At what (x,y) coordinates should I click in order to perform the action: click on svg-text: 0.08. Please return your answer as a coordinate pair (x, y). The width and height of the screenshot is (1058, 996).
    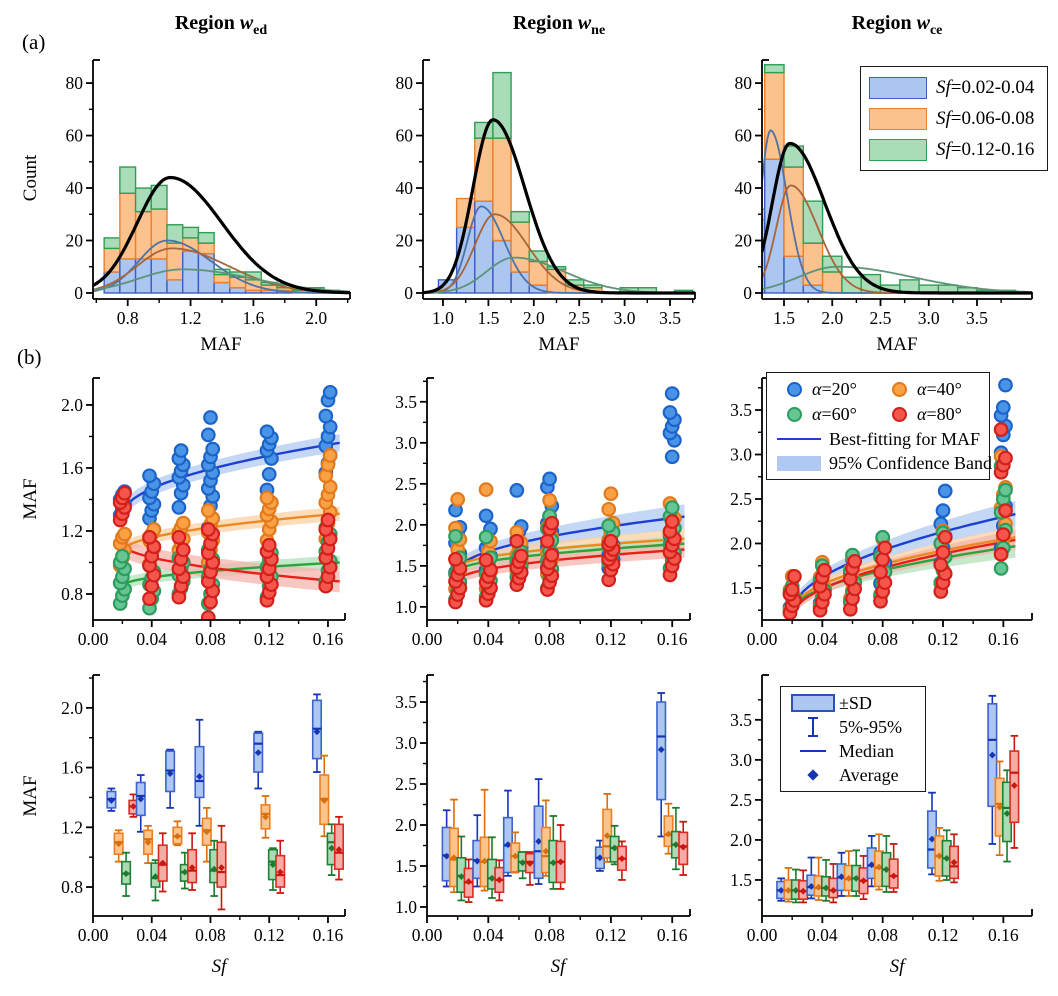
    Looking at the image, I should click on (210, 935).